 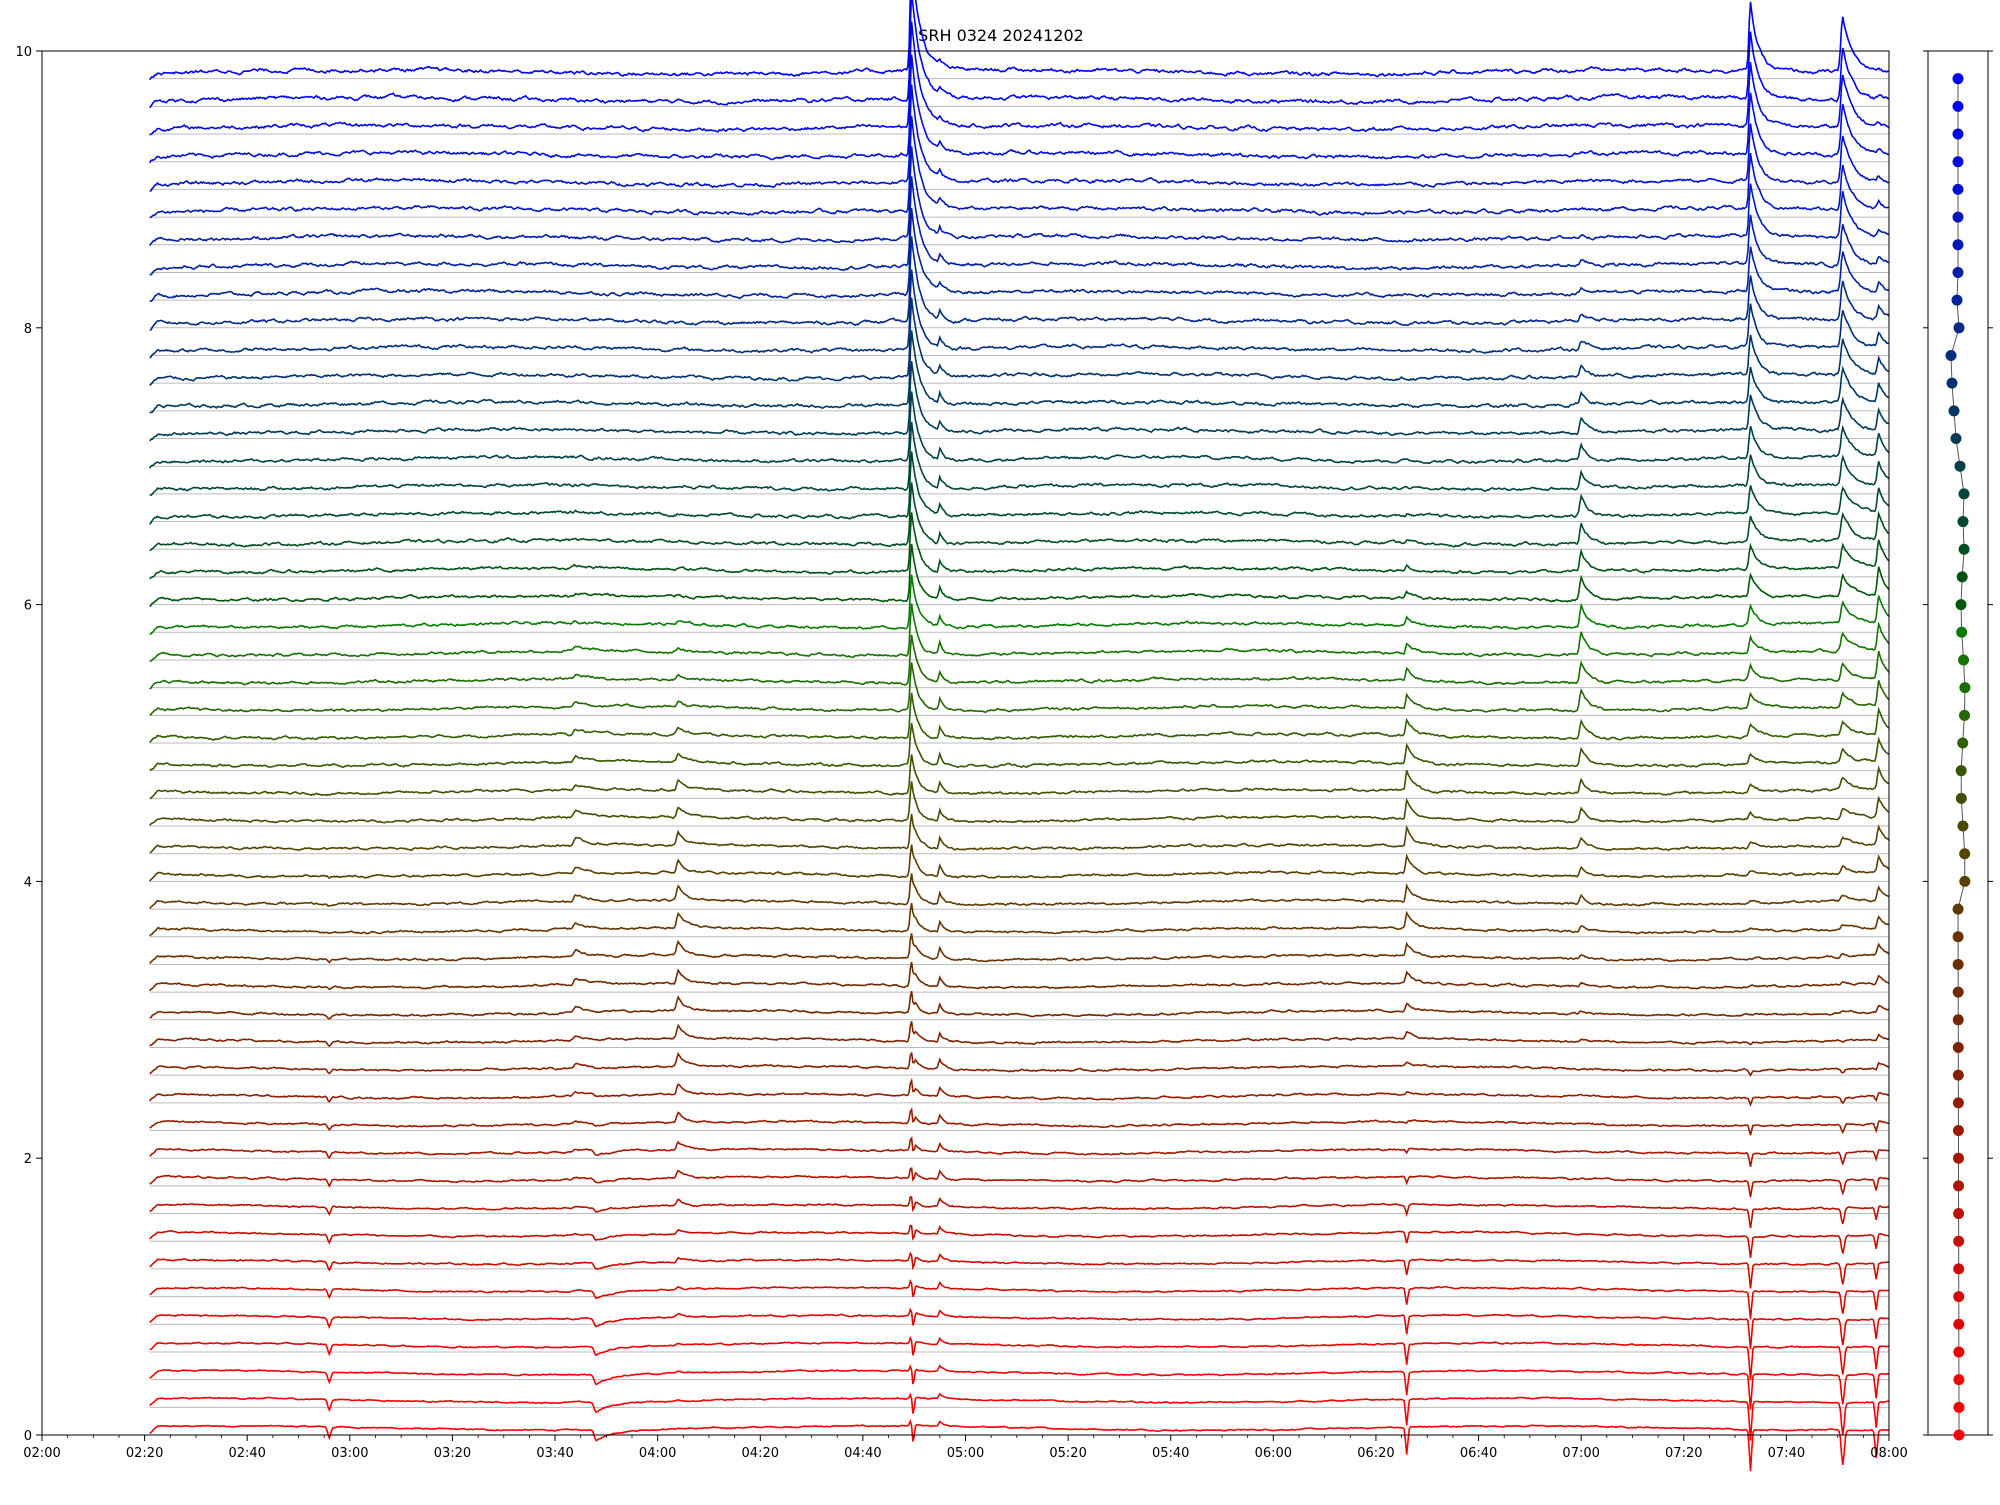 I want to click on x-tick-label: 04:40, so click(x=862, y=1453).